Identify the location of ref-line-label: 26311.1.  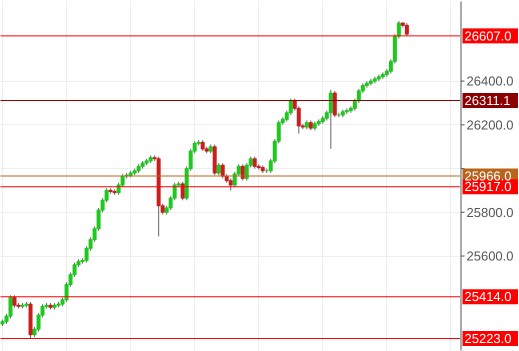
(487, 100).